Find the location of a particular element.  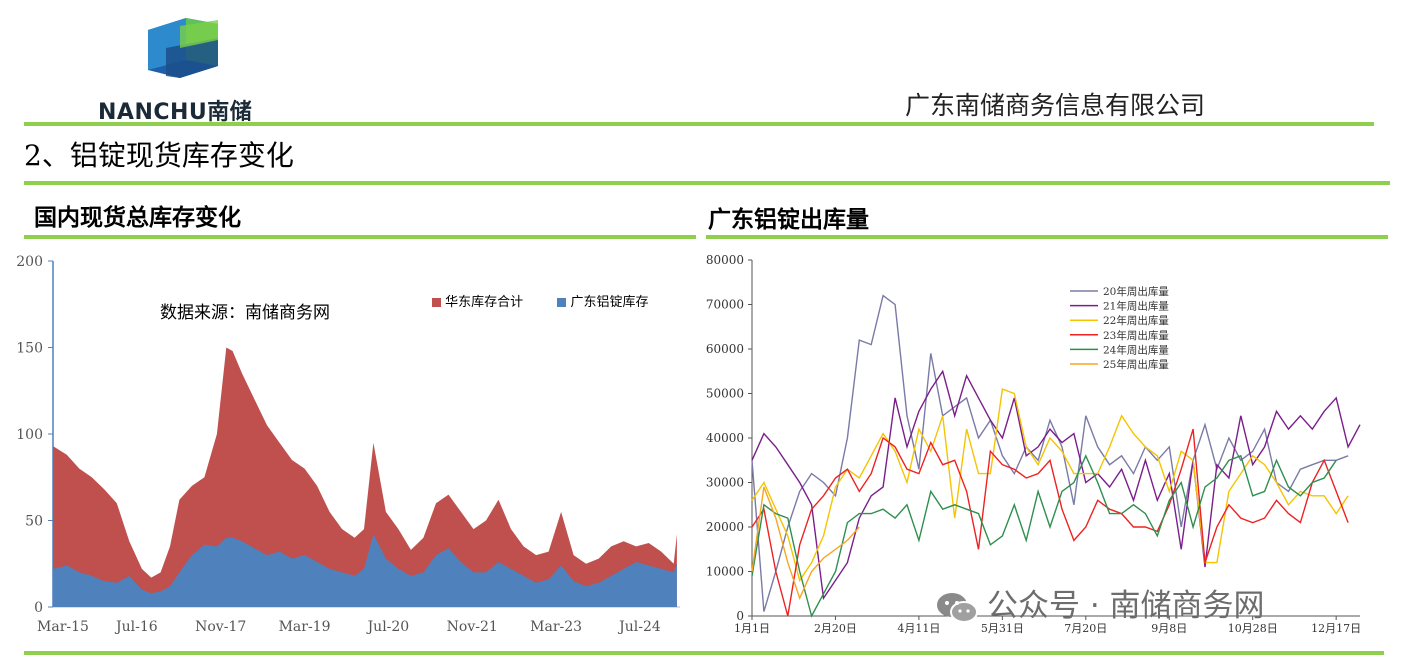

y-tick-label: 50 is located at coordinates (34, 522).